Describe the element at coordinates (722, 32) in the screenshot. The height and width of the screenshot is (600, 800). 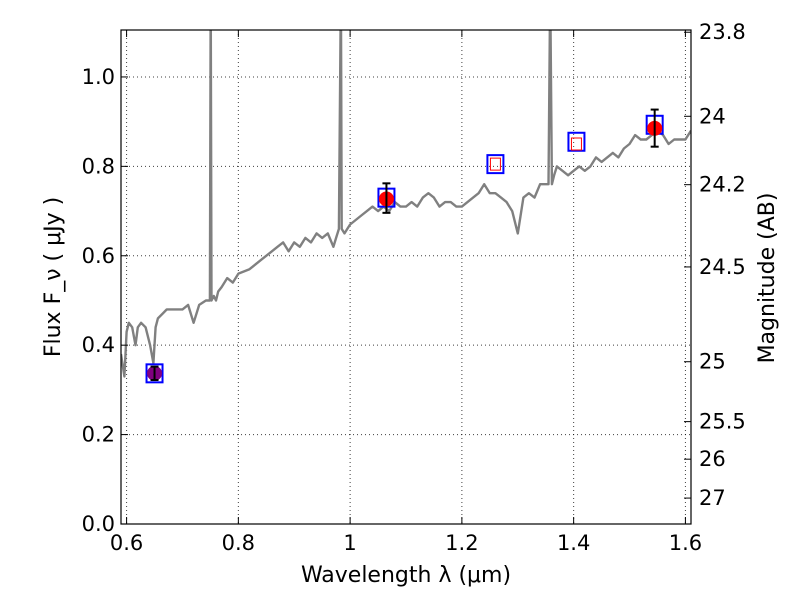
I see `right-tick-label: 23.8` at that location.